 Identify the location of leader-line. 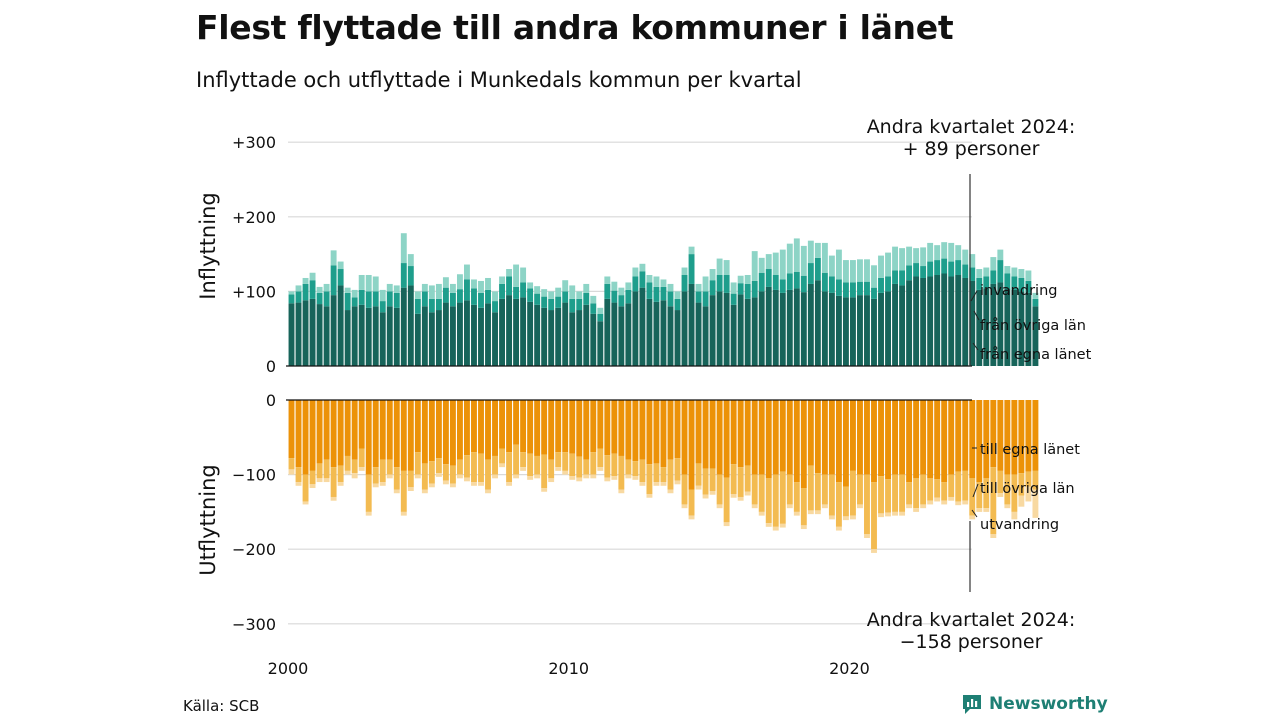
(976, 315).